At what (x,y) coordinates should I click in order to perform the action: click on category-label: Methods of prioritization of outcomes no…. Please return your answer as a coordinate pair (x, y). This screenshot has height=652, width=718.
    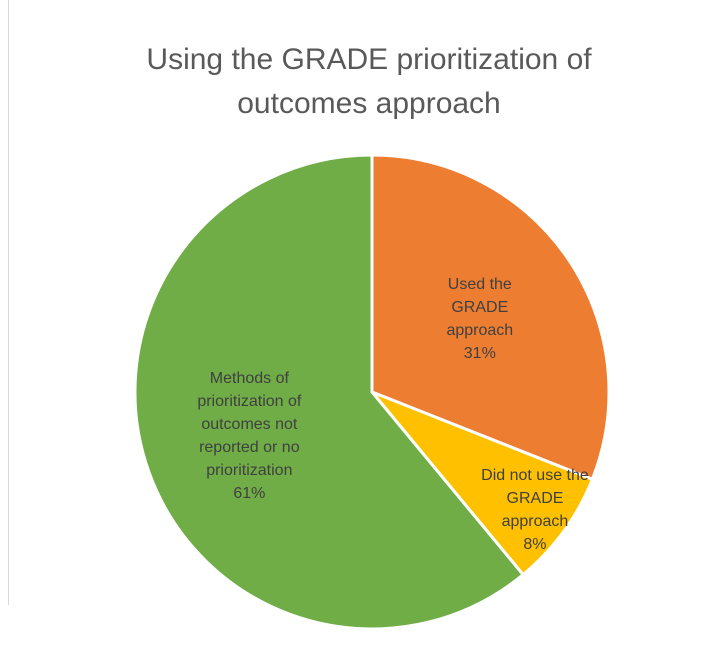
    Looking at the image, I should click on (249, 425).